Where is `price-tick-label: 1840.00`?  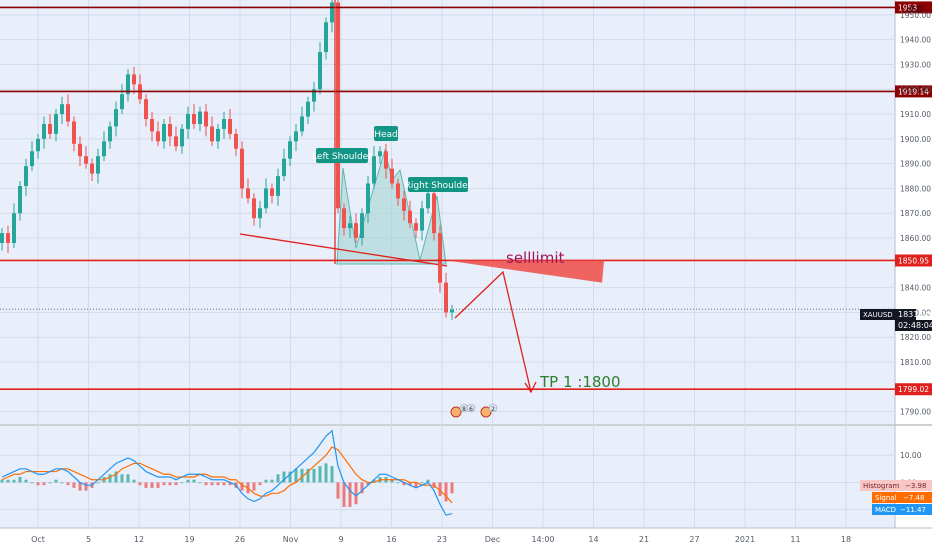
price-tick-label: 1840.00 is located at coordinates (915, 288).